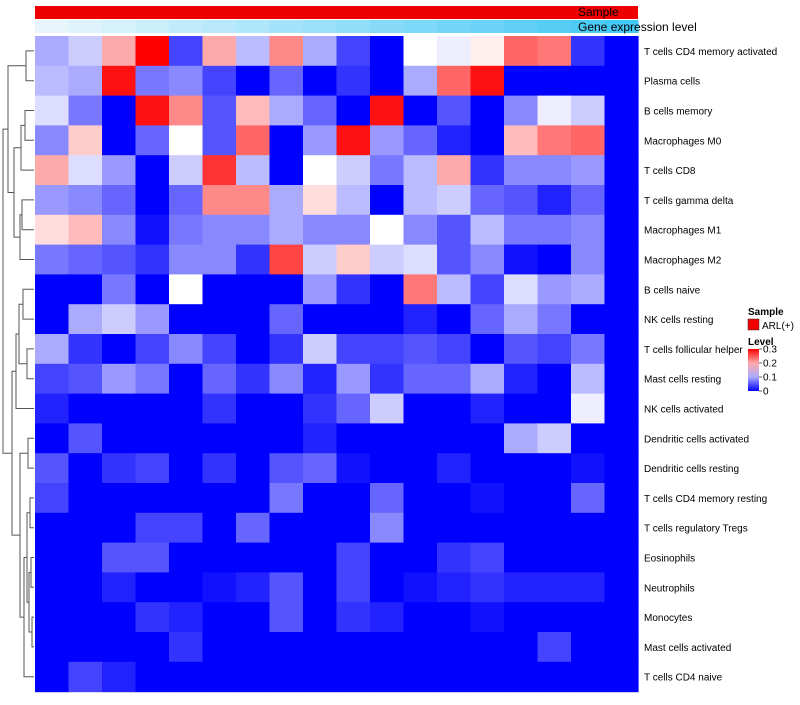  I want to click on row-label: B cells naive, so click(672, 290).